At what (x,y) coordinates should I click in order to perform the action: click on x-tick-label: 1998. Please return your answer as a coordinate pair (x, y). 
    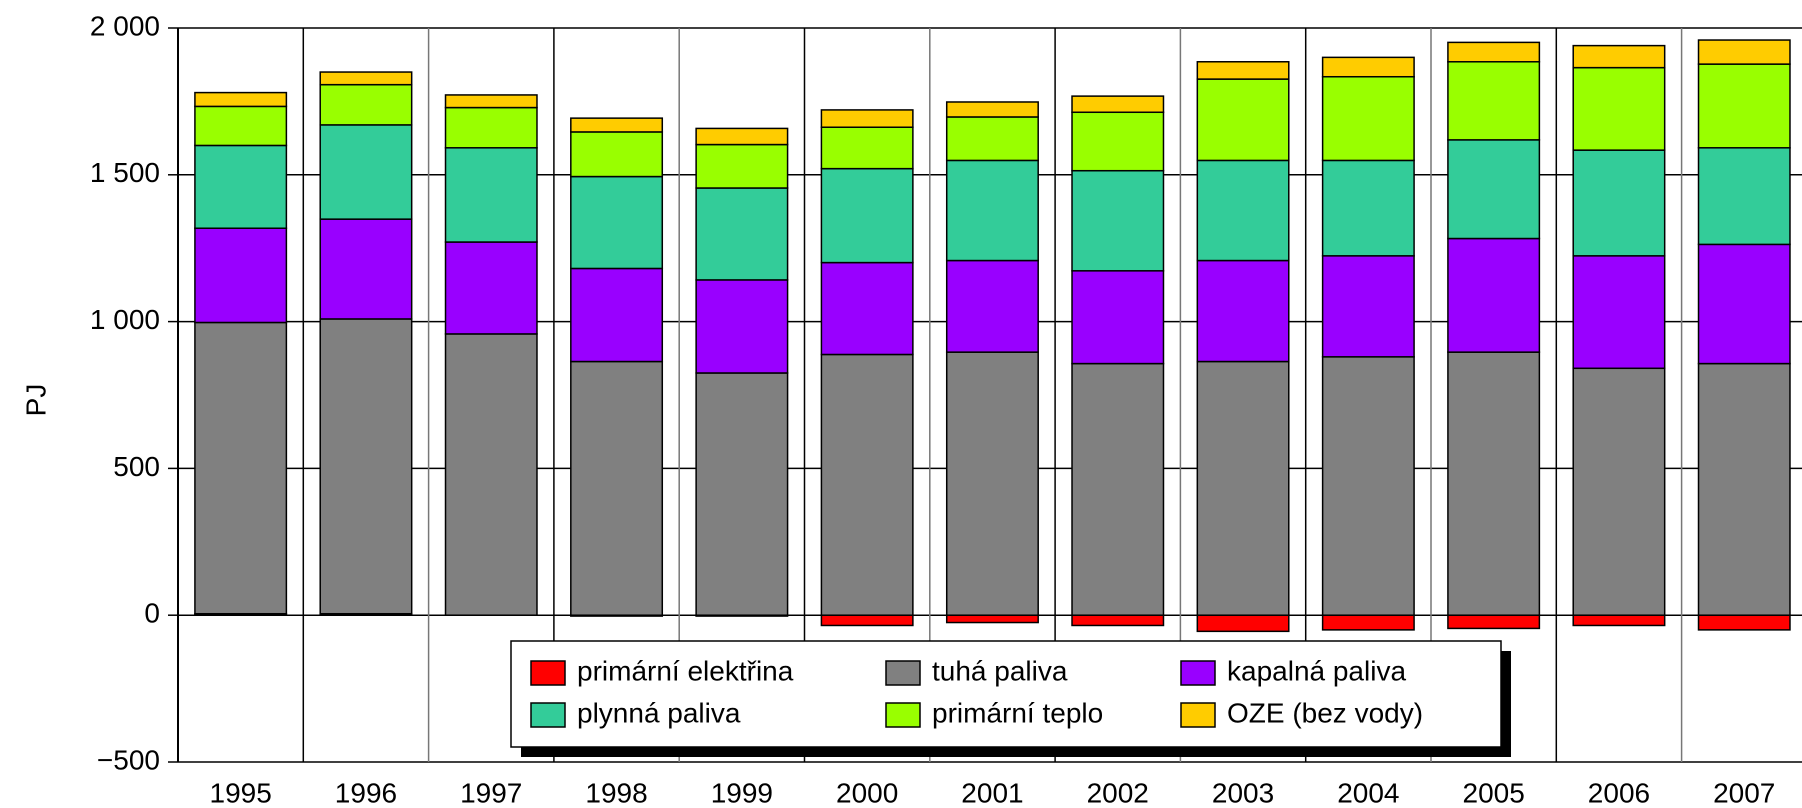
    Looking at the image, I should click on (616, 792).